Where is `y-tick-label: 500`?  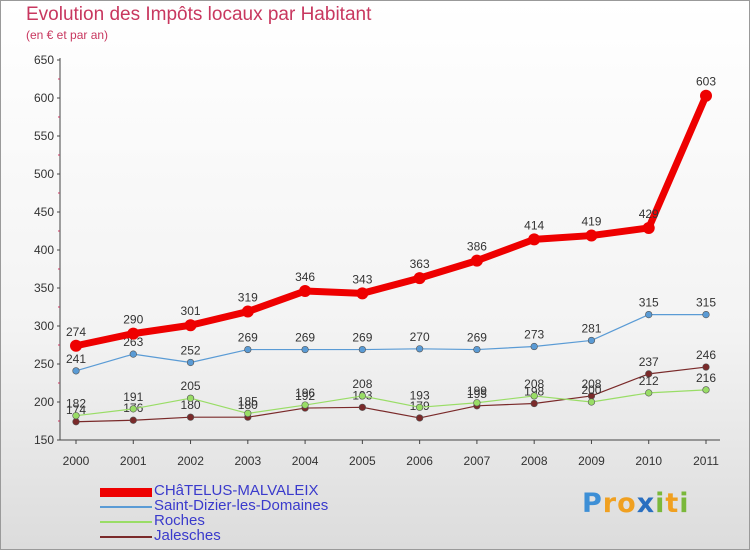 y-tick-label: 500 is located at coordinates (44, 174).